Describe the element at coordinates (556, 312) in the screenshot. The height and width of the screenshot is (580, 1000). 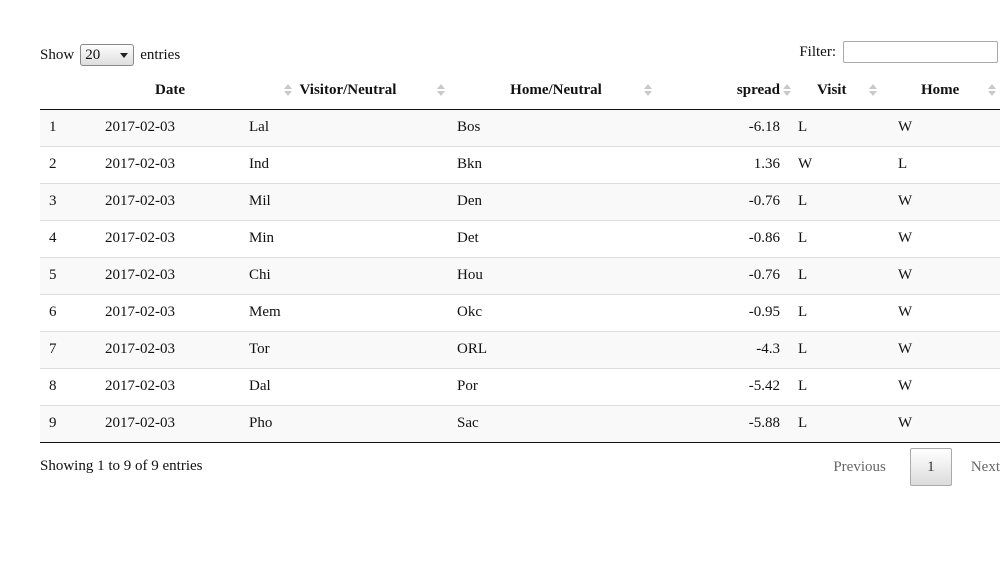
I see `home-neutral-cell: Okc` at that location.